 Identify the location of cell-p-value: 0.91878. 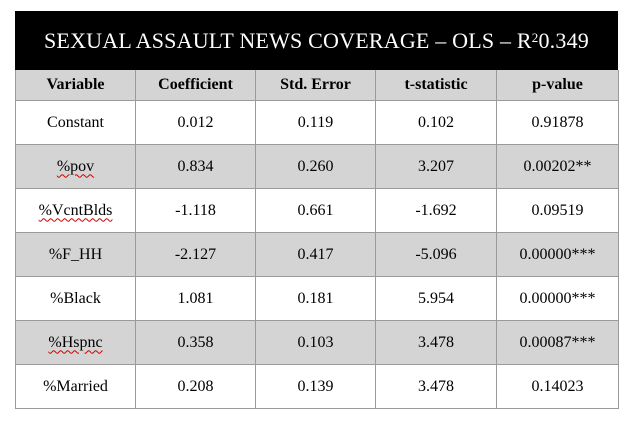
(557, 122).